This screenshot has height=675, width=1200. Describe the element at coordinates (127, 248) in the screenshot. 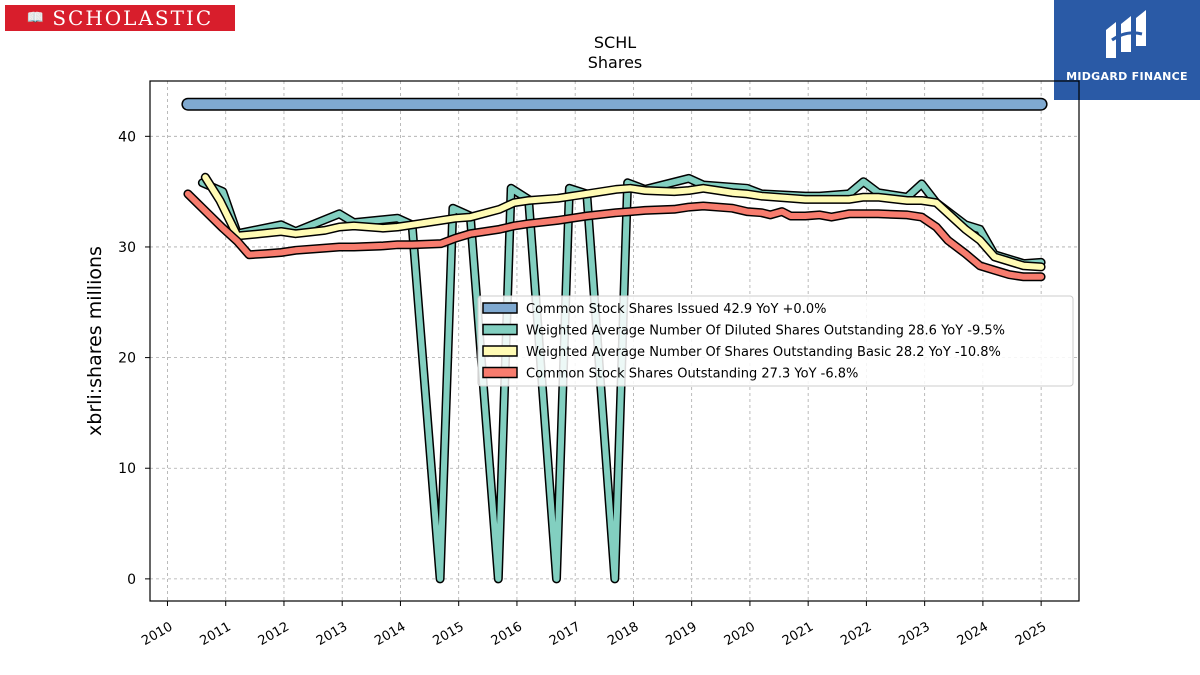

I see `y-tick-label: 30` at that location.